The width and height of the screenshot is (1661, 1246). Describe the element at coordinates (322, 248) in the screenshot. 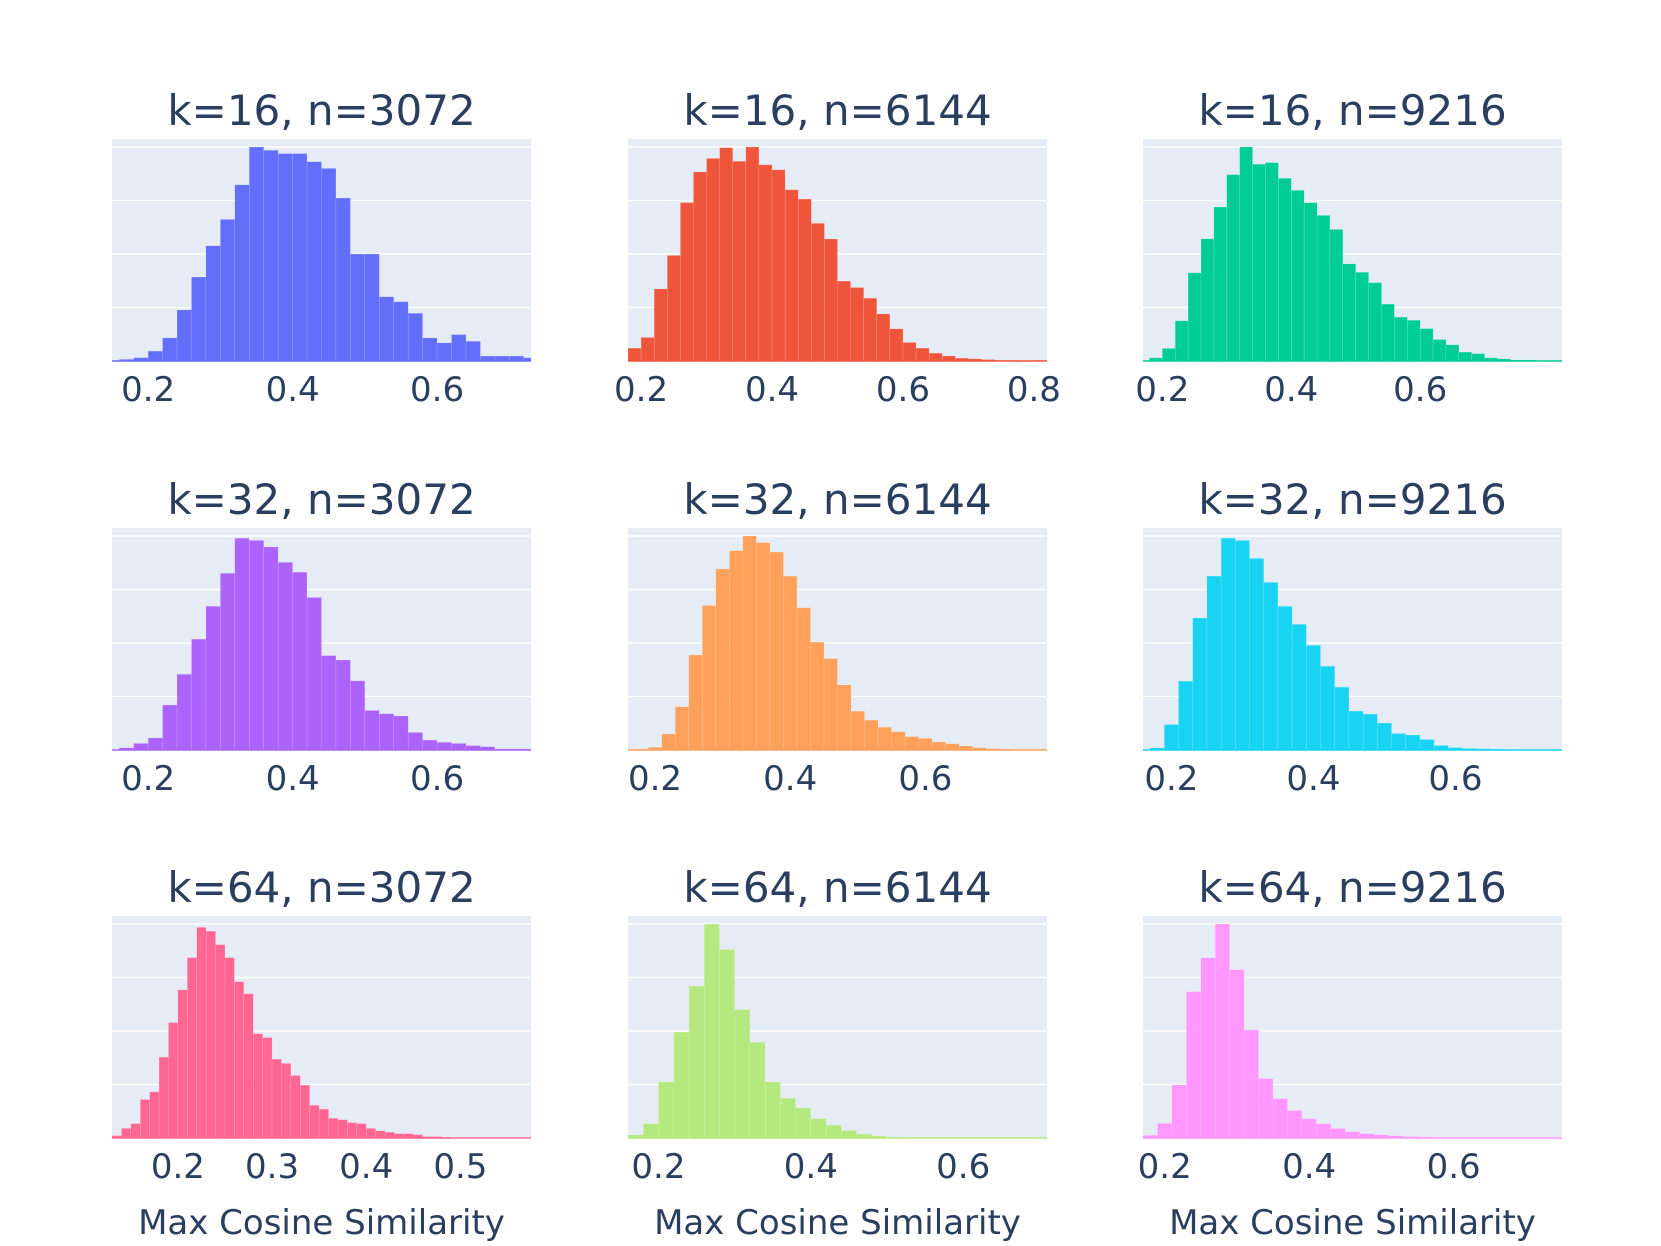

I see `subplot-1: k=16, n=3072 0.2 0.4 0.6` at that location.